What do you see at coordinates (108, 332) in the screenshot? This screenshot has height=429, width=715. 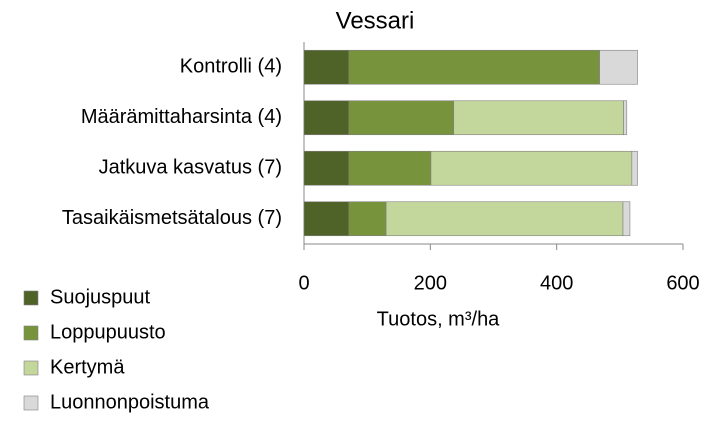 I see `legend-label: Loppupuusto` at bounding box center [108, 332].